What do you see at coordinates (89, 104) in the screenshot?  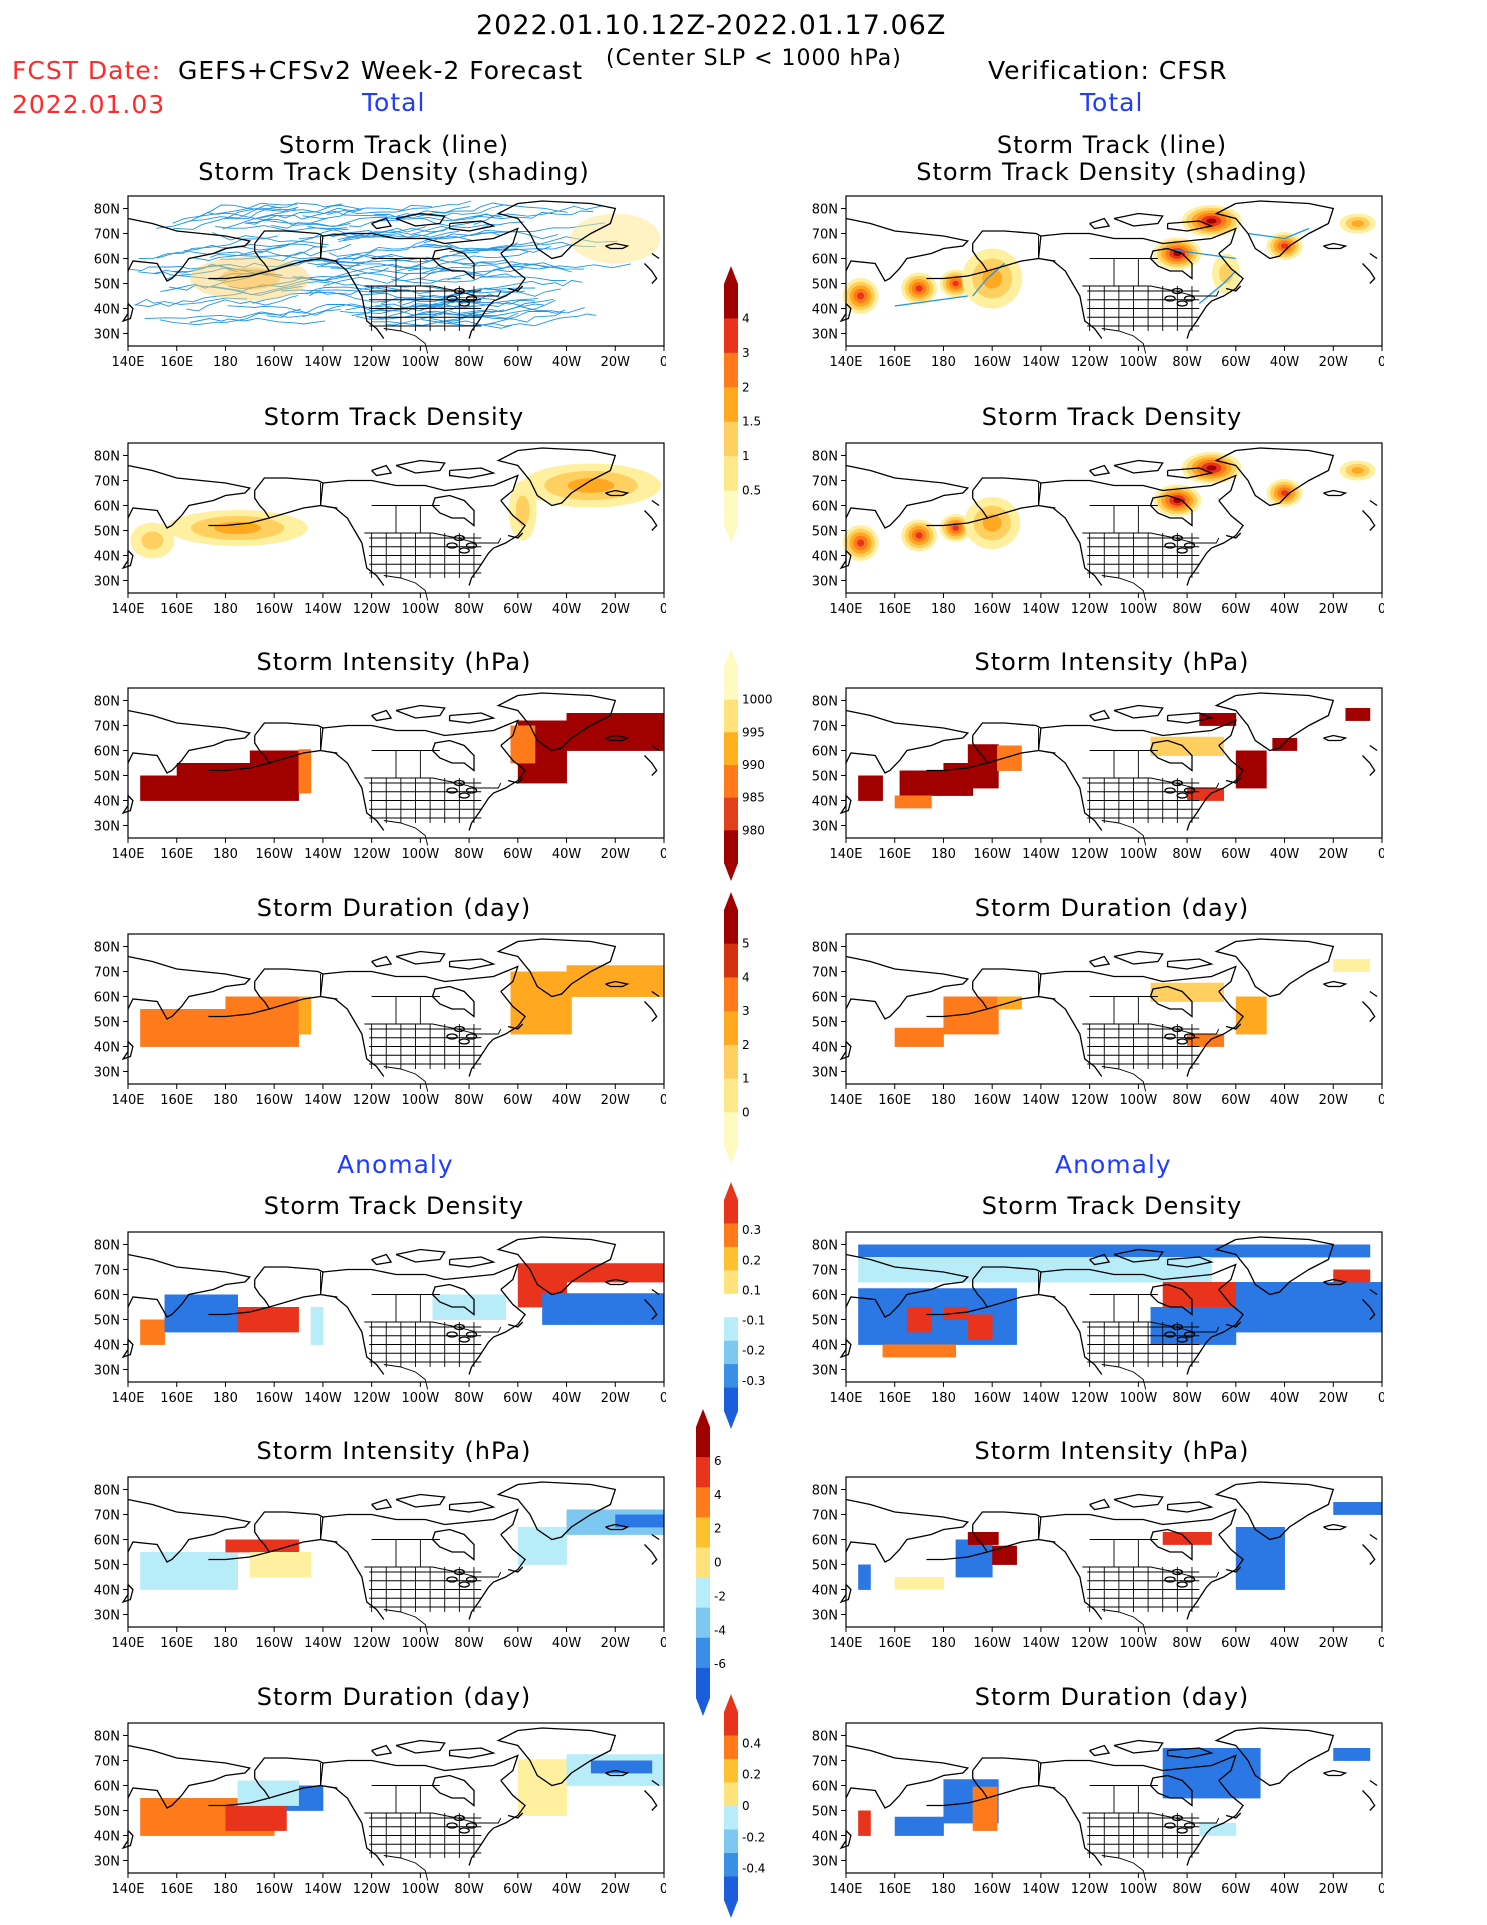 I see `fcst-date: 2022.01.03` at bounding box center [89, 104].